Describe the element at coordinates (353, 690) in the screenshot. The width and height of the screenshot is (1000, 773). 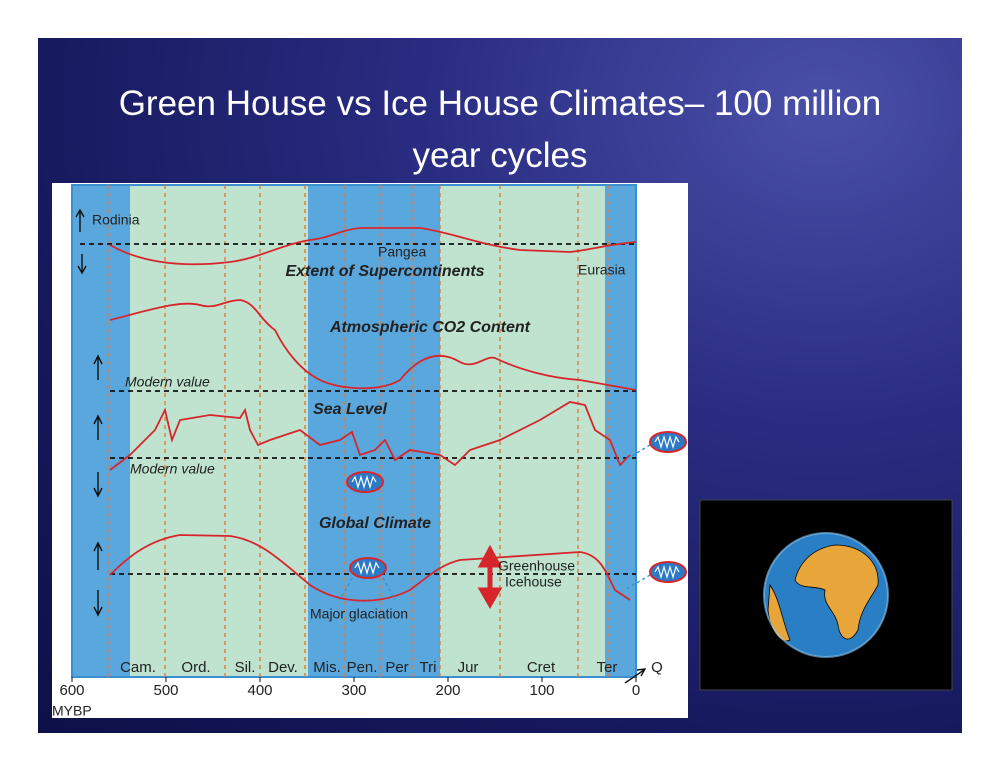
I see `x-tick-label: 300` at that location.